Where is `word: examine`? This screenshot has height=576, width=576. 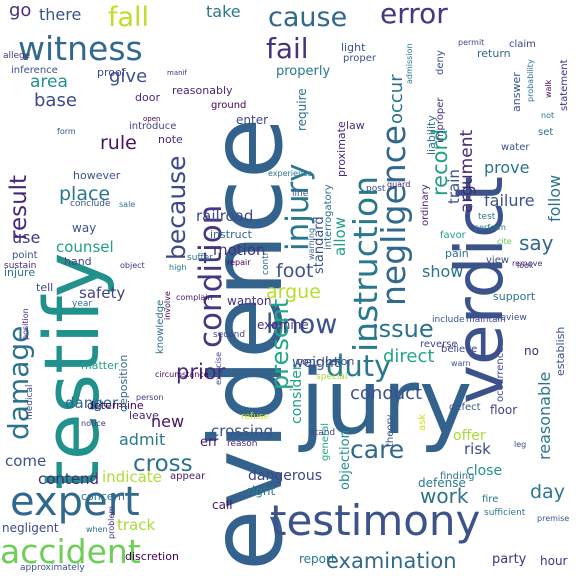
word: examine is located at coordinates (283, 325).